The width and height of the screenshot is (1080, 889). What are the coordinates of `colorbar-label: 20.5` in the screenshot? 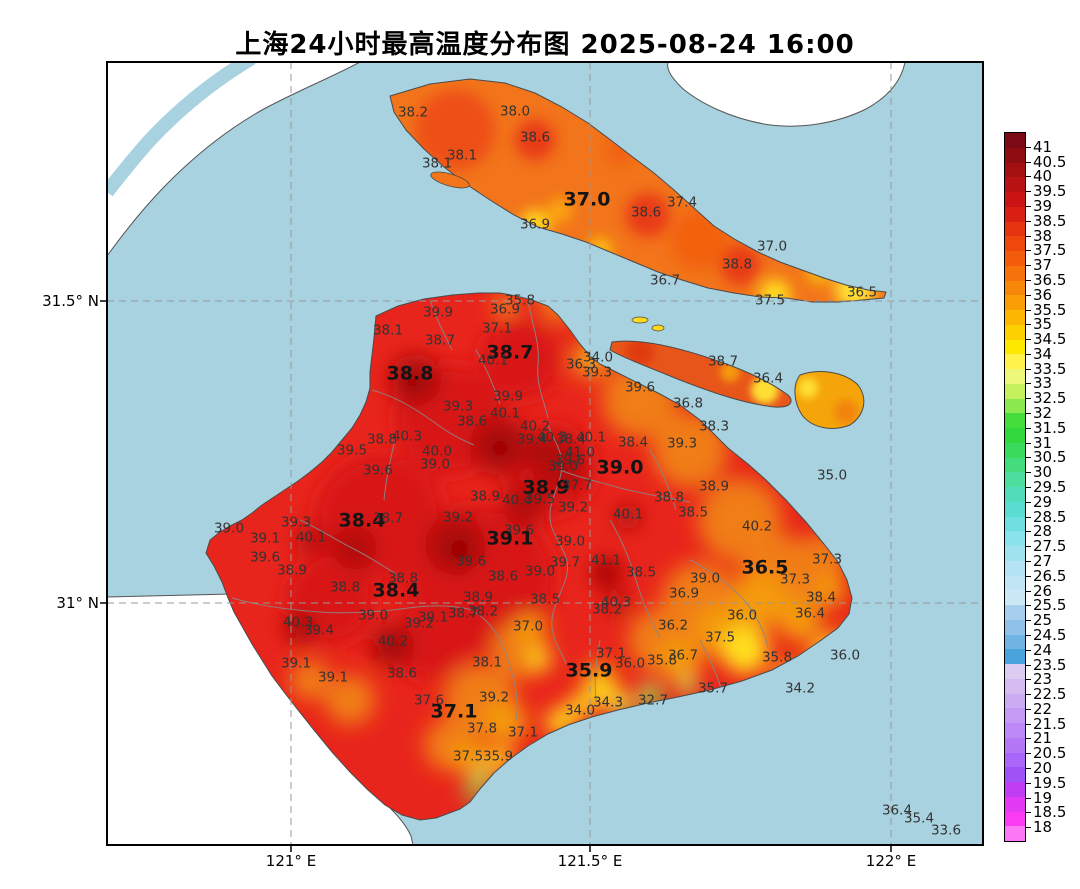 It's located at (1050, 753).